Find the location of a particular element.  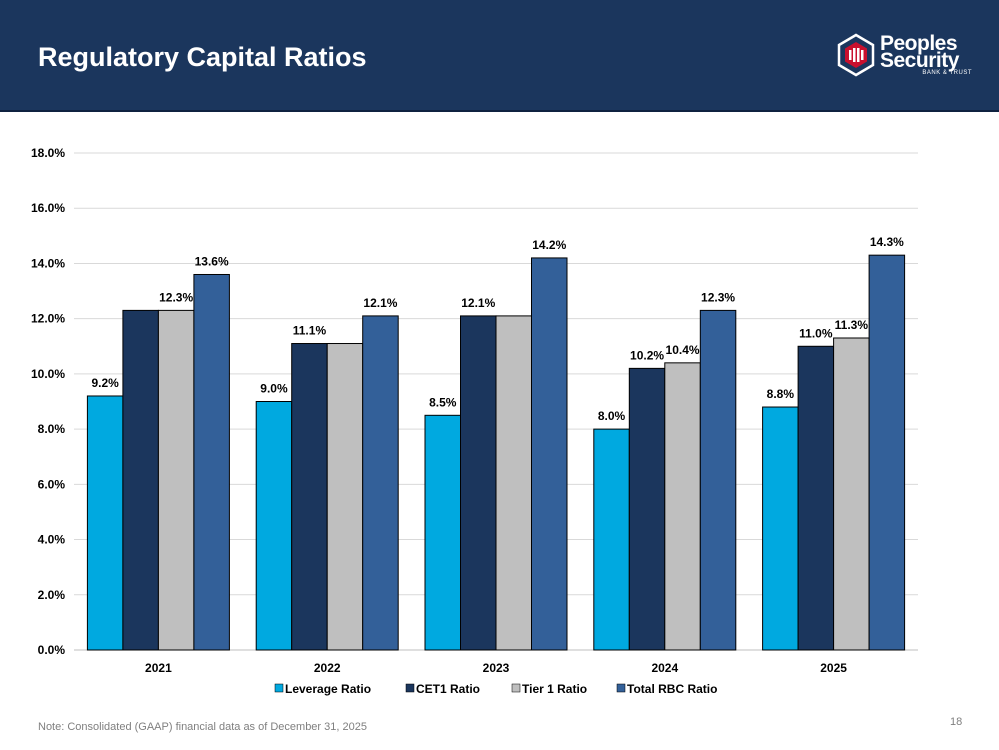

x-tick-label: 2022 is located at coordinates (327, 668).